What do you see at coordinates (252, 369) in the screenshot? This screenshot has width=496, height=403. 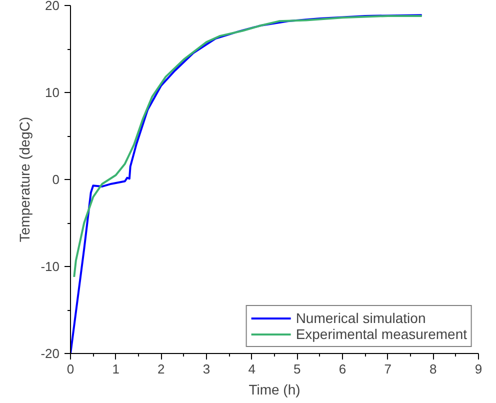 I see `x-tick-label: 4` at bounding box center [252, 369].